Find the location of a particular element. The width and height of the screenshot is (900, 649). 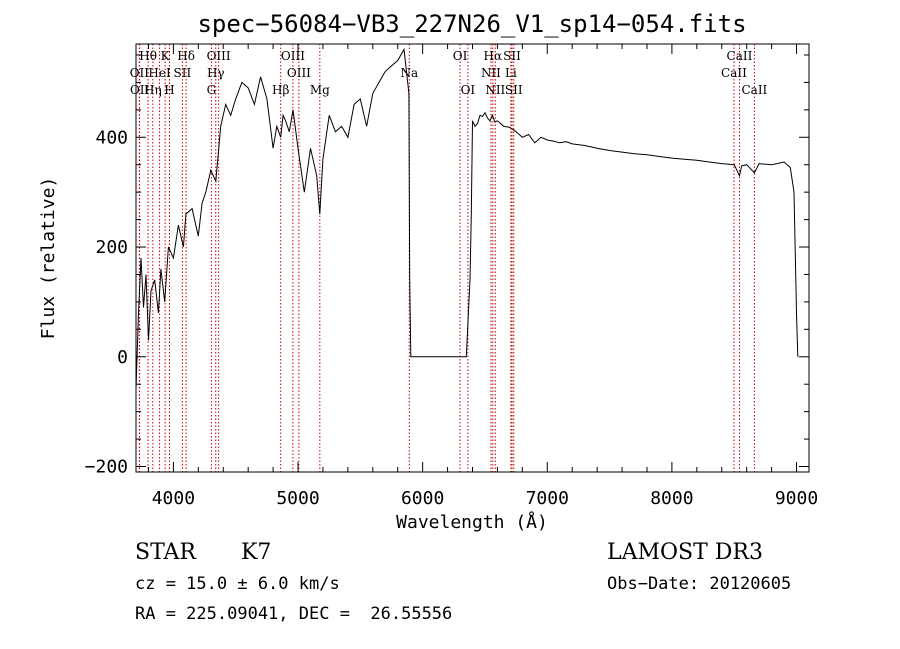

line-label-27: CaII is located at coordinates (754, 90).